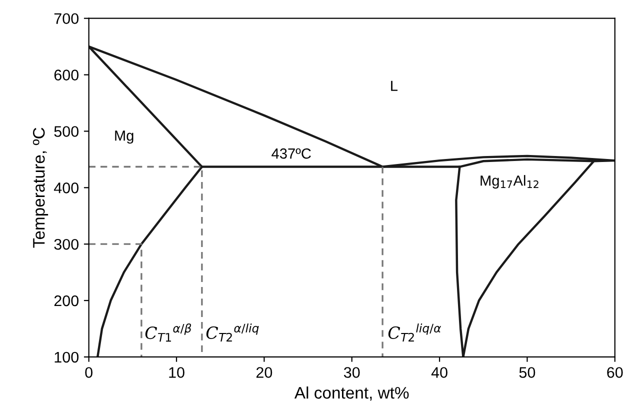  Describe the element at coordinates (352, 372) in the screenshot. I see `x-tick-label: 30` at that location.